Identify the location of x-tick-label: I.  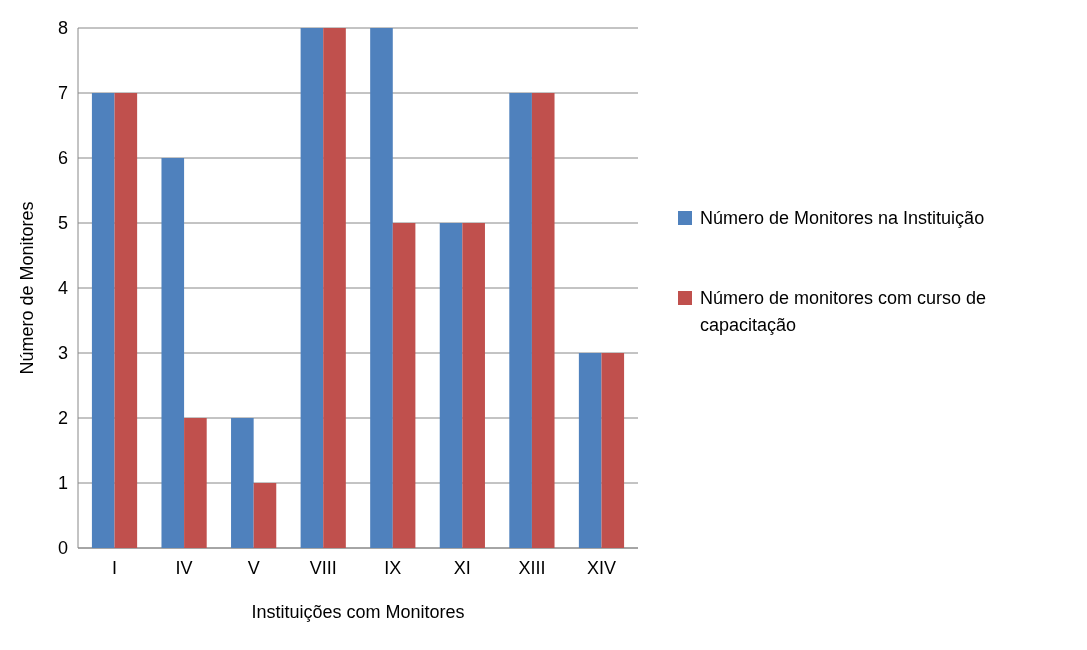
(115, 568).